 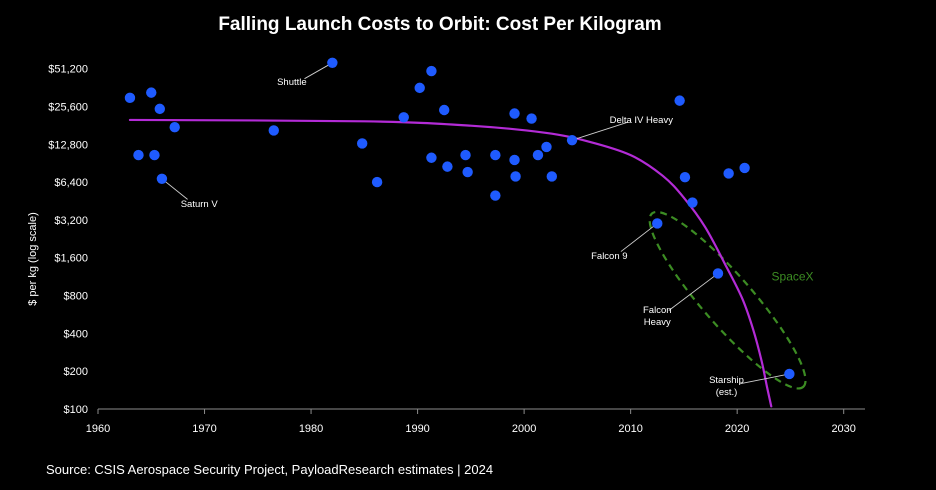 What do you see at coordinates (98, 429) in the screenshot?
I see `x-tick-label: 1960` at bounding box center [98, 429].